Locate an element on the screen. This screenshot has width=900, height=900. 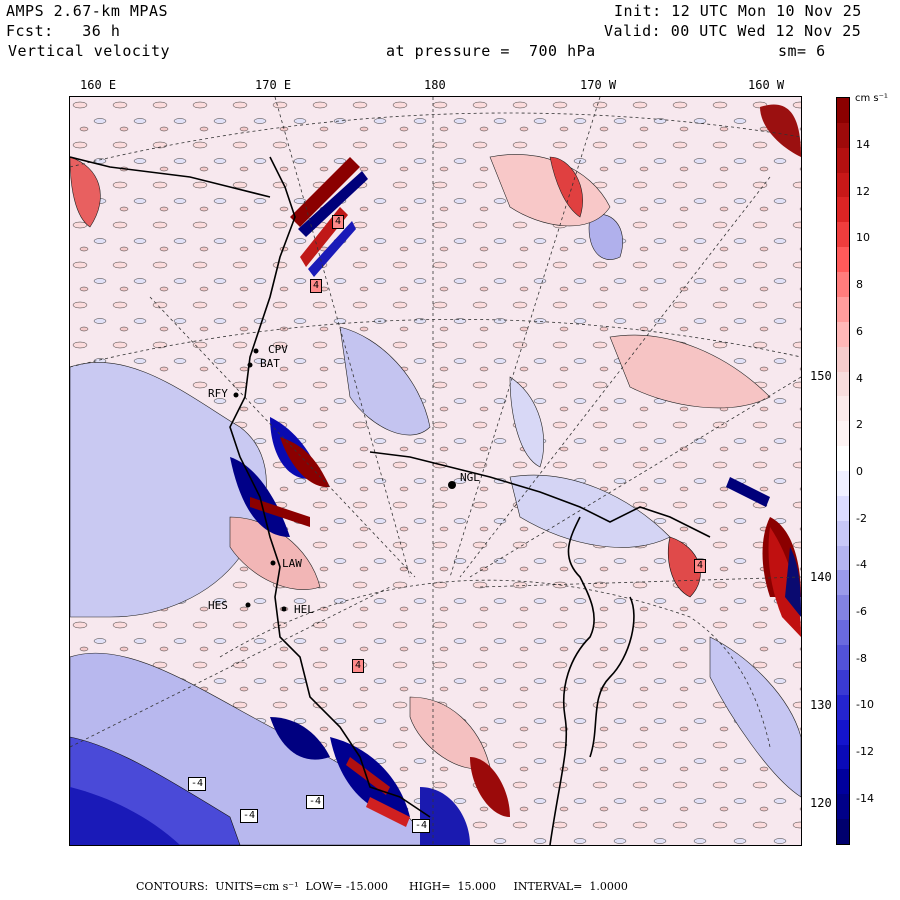
station-label-hel: HEL is located at coordinates (304, 609).